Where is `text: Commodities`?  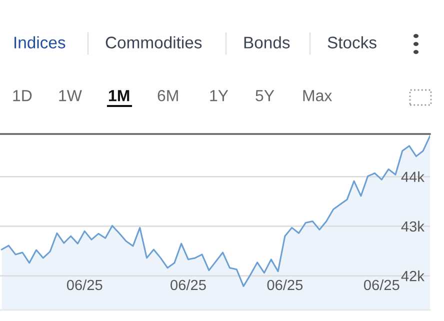
text: Commodities is located at coordinates (154, 42).